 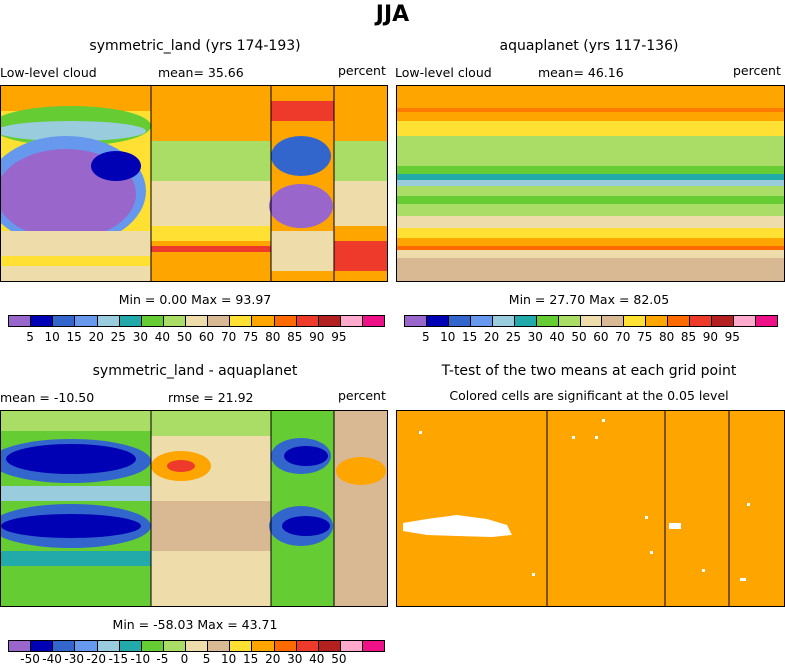 I want to click on panel3-colorbar-labels: -50 -40 -30 -20 -15 -10 -5 0 5 10 15 20 30 40 50, so click(x=195, y=659).